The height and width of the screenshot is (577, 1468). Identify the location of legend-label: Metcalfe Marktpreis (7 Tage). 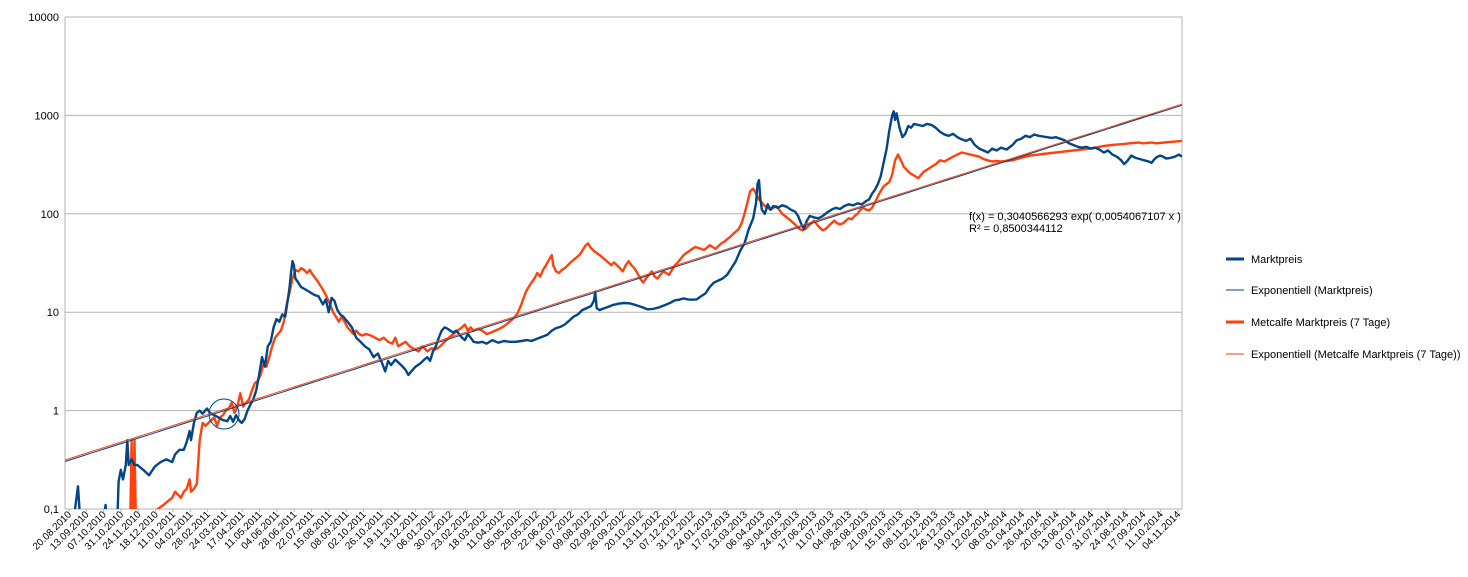
(1320, 323).